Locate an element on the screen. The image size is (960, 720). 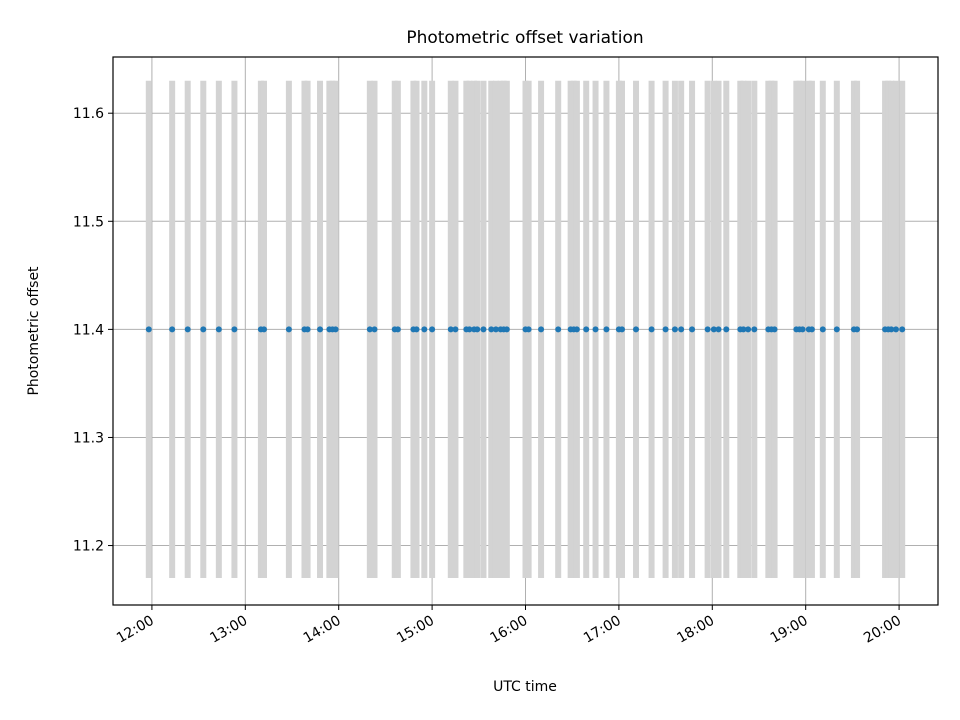
y-tick-label: 11.4 is located at coordinates (88, 330).